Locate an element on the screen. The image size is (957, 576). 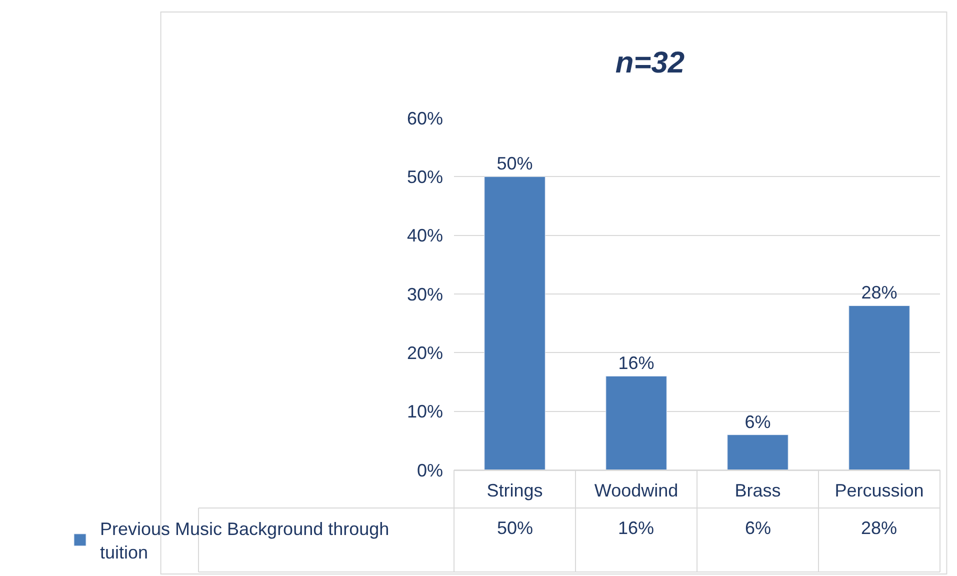
x-tick-label: Strings is located at coordinates (514, 490).